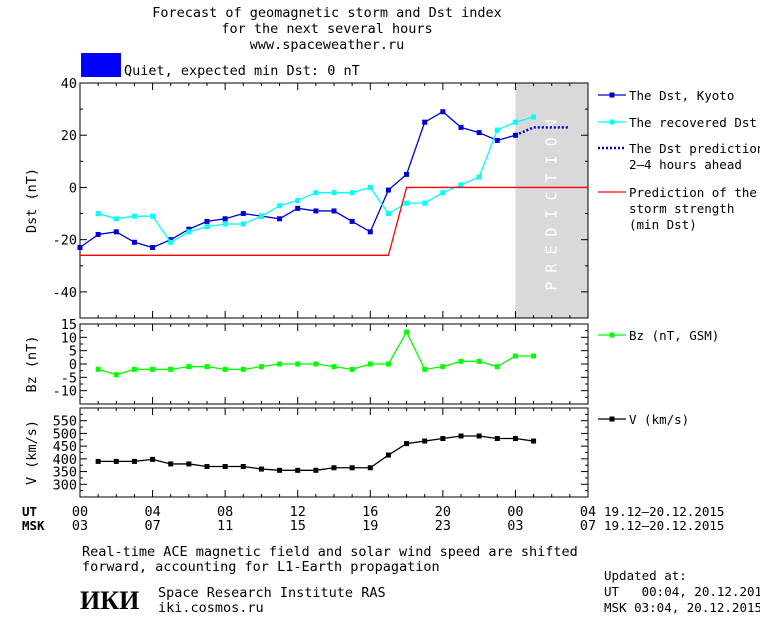  I want to click on y-tick-label: 10, so click(69, 338).